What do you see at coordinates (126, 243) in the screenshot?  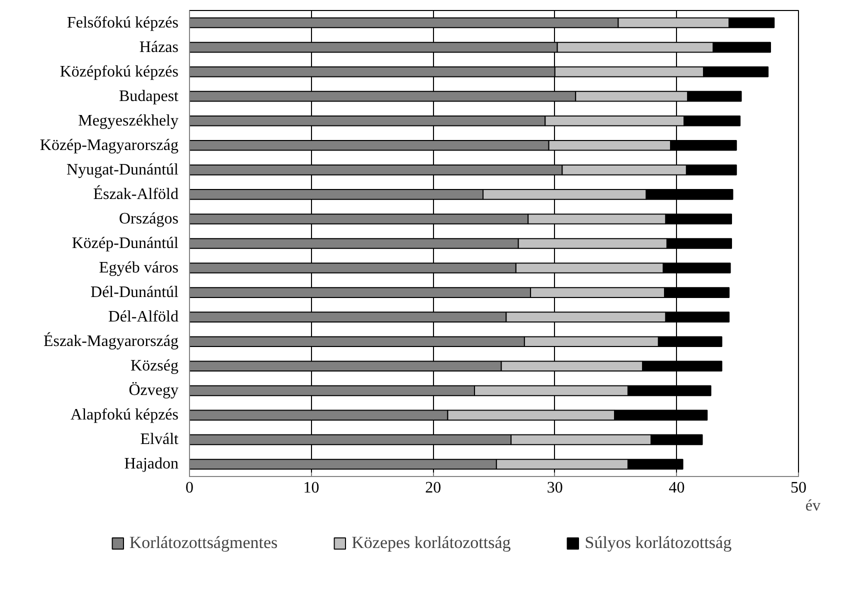 I see `y-tick-label: Közép-Dunántúl` at bounding box center [126, 243].